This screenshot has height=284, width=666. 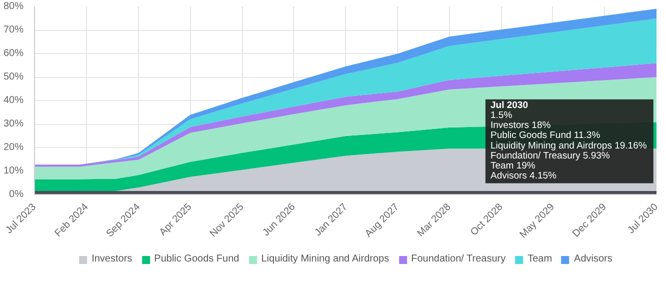 I want to click on annotation: Public Goods Fund 11.3%, so click(x=545, y=136).